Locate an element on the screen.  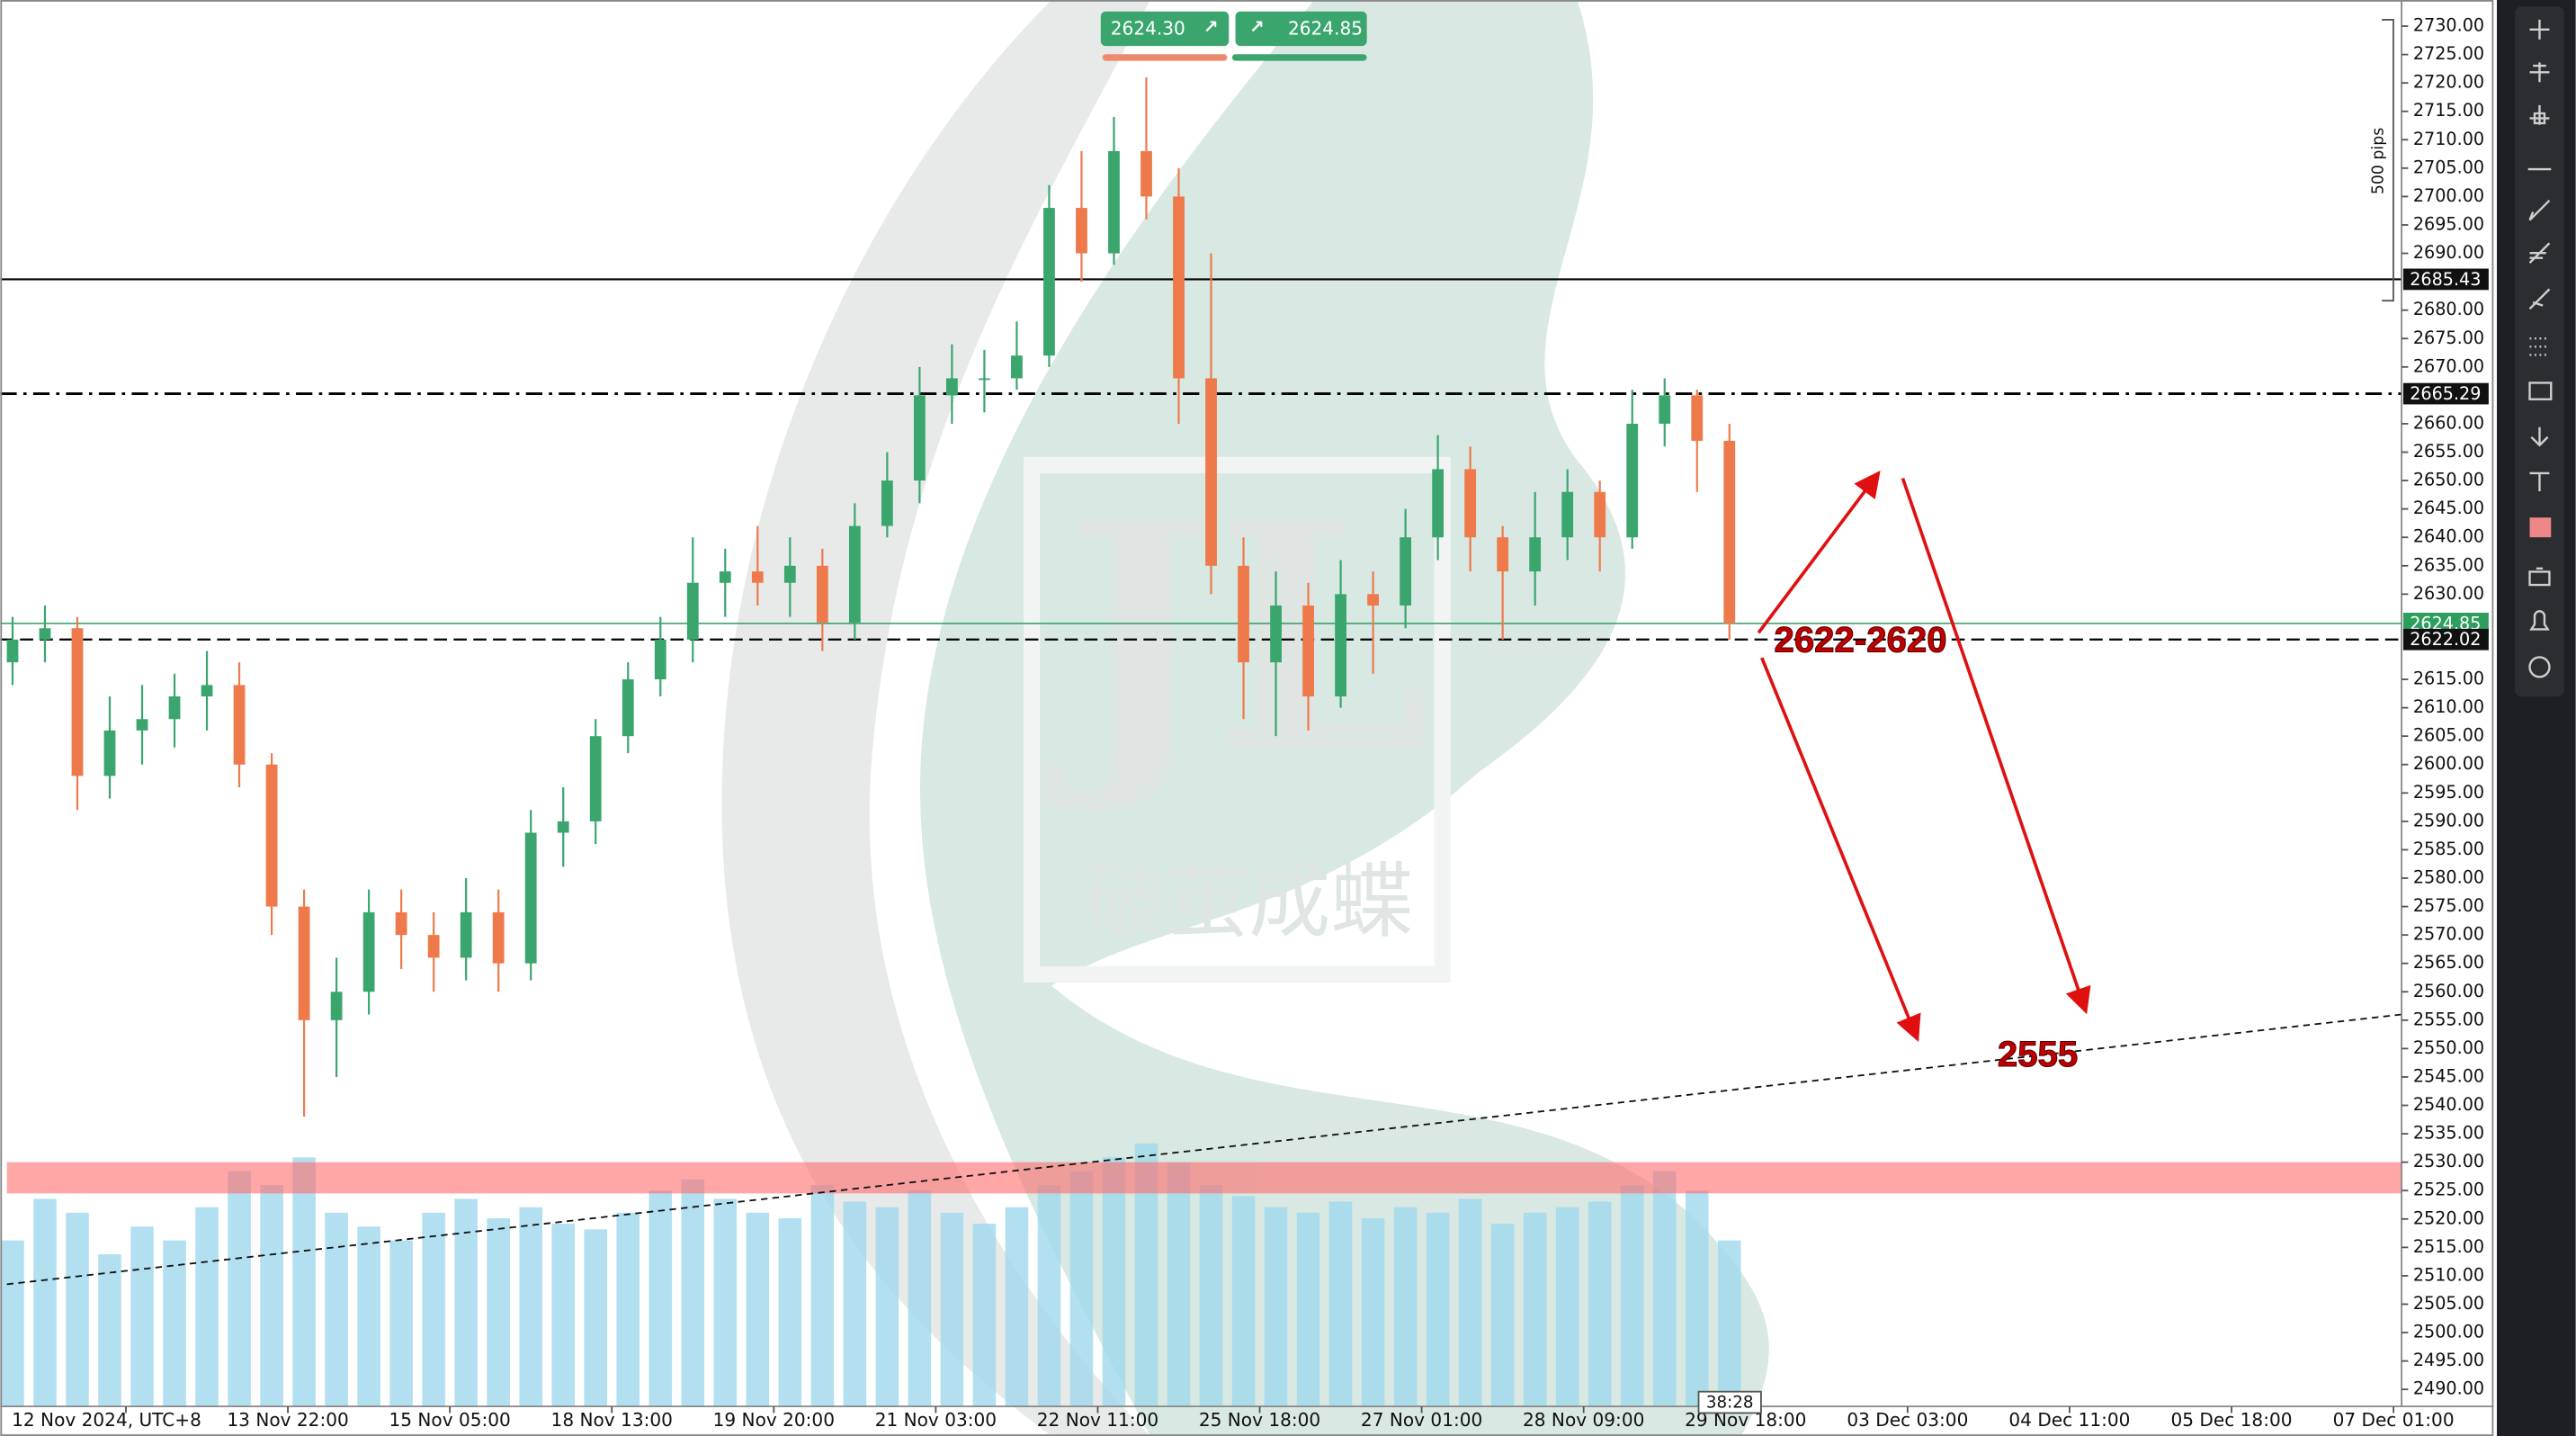
level-label: 2624.85 is located at coordinates (2445, 623).